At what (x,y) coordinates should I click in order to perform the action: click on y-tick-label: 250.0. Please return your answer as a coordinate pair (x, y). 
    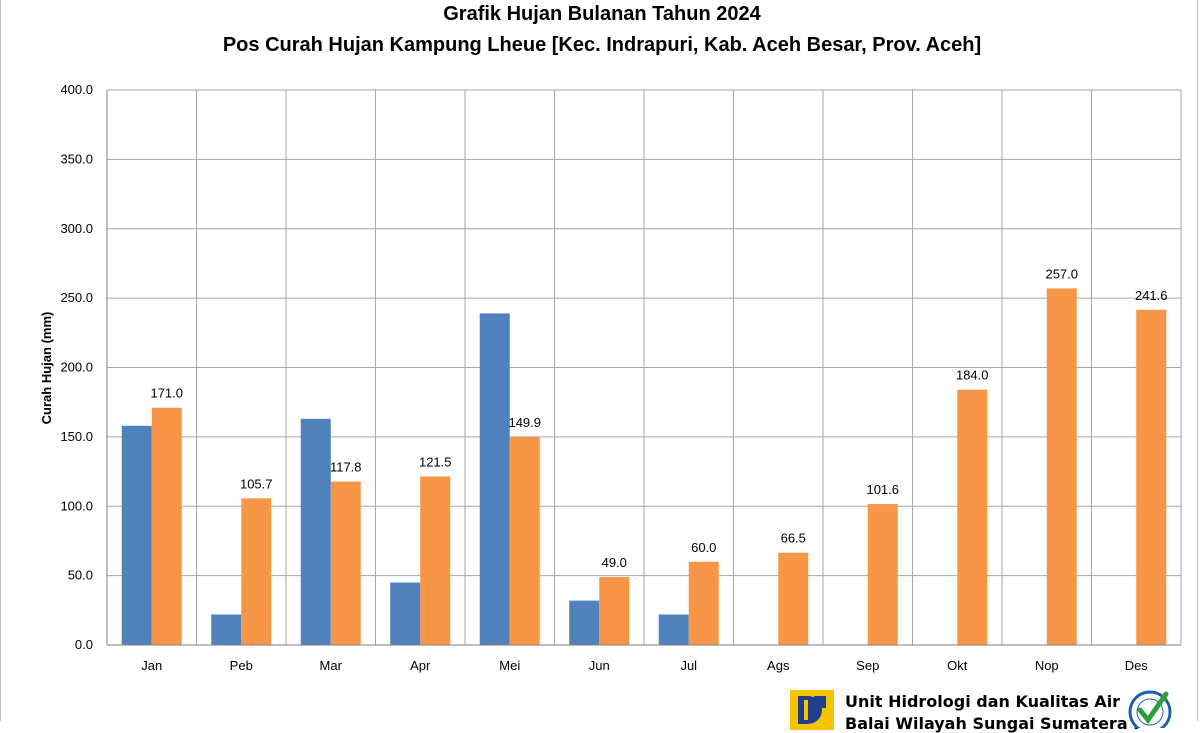
    Looking at the image, I should click on (76, 297).